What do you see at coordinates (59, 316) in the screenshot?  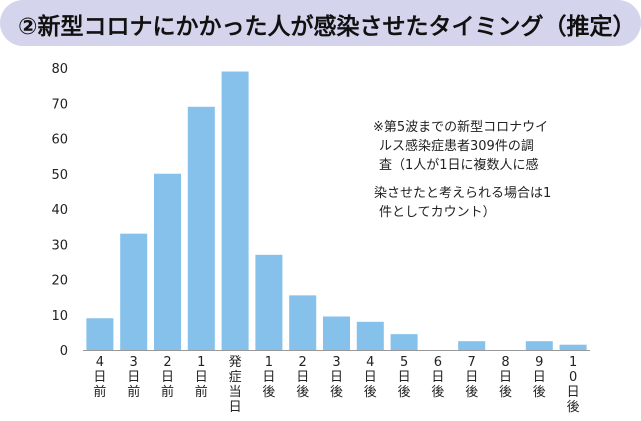 I see `y-tick-label: 10` at bounding box center [59, 316].